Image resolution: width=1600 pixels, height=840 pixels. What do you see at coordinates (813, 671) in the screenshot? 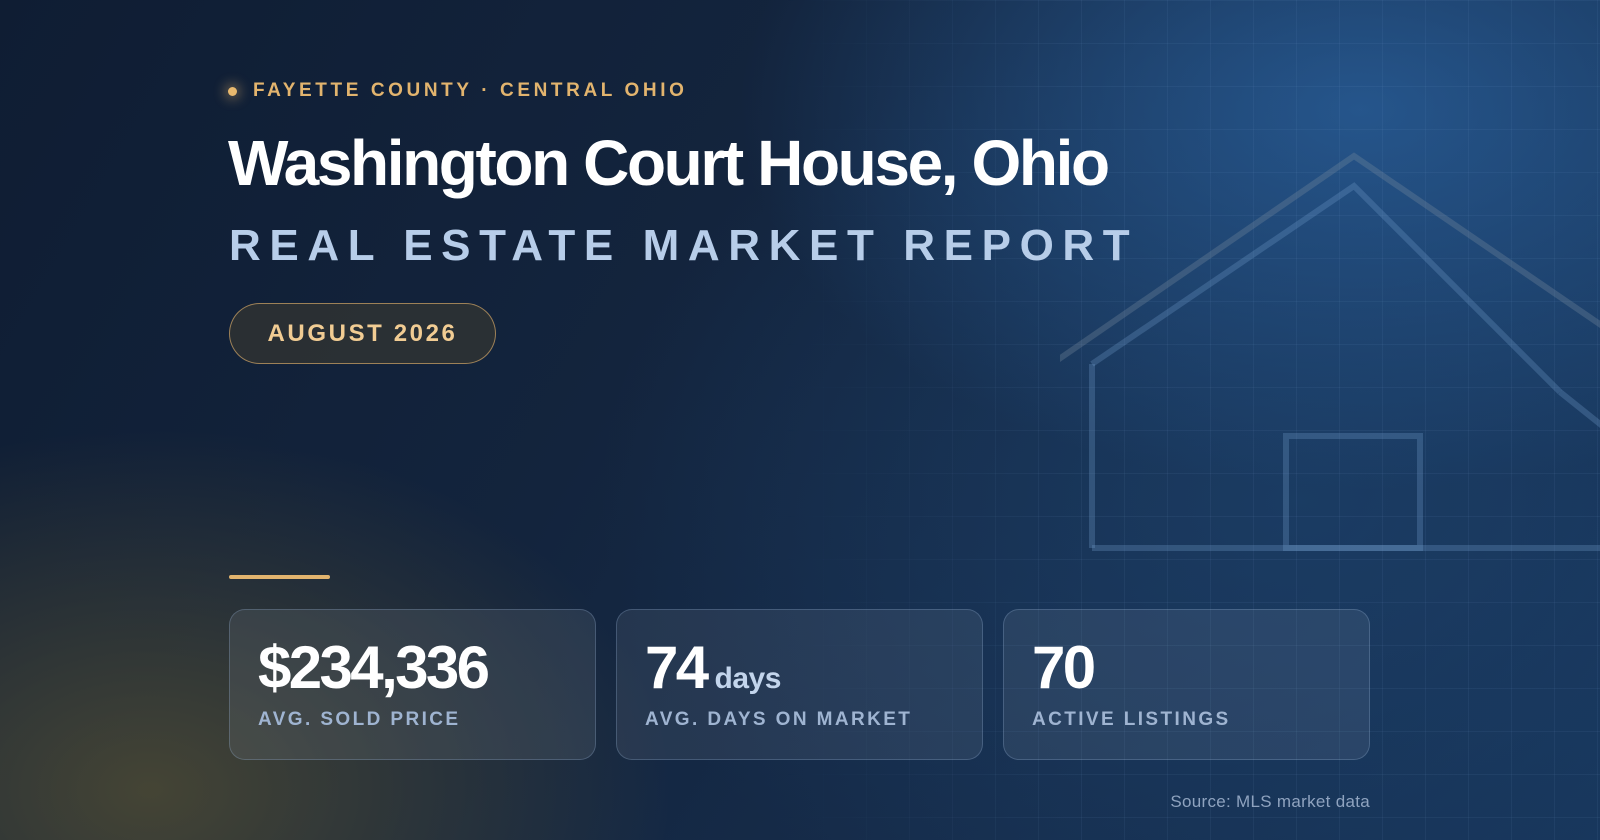
I see `stat-value-row: 74 days` at bounding box center [813, 671].